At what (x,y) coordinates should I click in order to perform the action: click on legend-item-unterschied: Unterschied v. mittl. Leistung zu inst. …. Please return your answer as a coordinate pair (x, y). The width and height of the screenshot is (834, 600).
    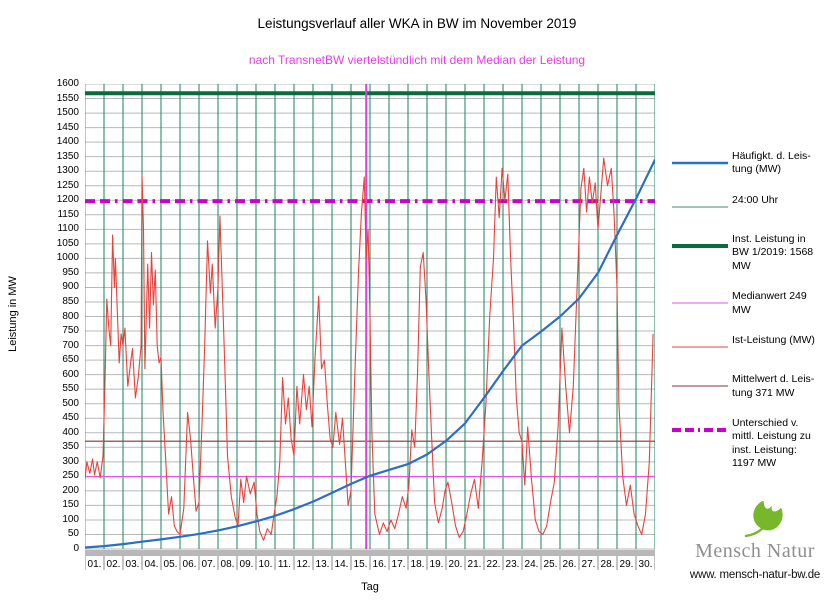
    Looking at the image, I should click on (753, 444).